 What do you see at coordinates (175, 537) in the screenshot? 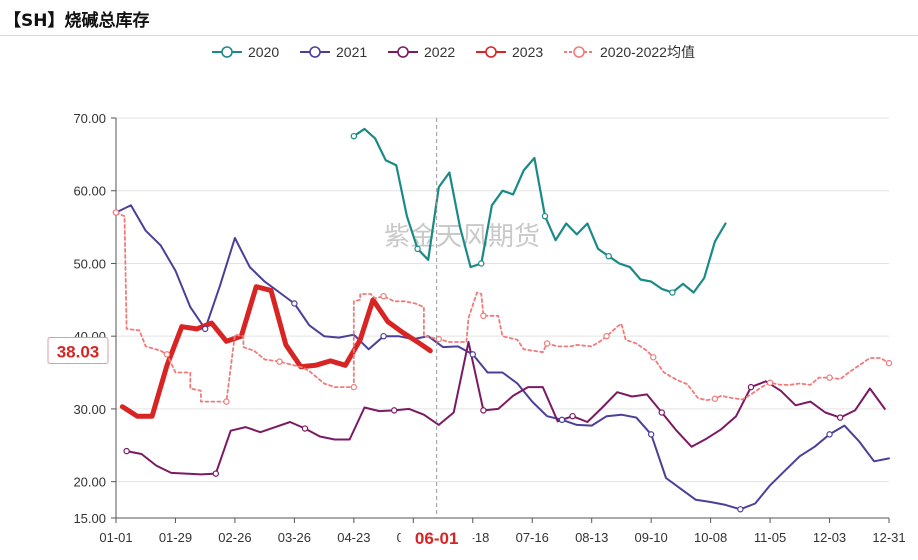
I see `x-tick-label: 01-29` at bounding box center [175, 537].